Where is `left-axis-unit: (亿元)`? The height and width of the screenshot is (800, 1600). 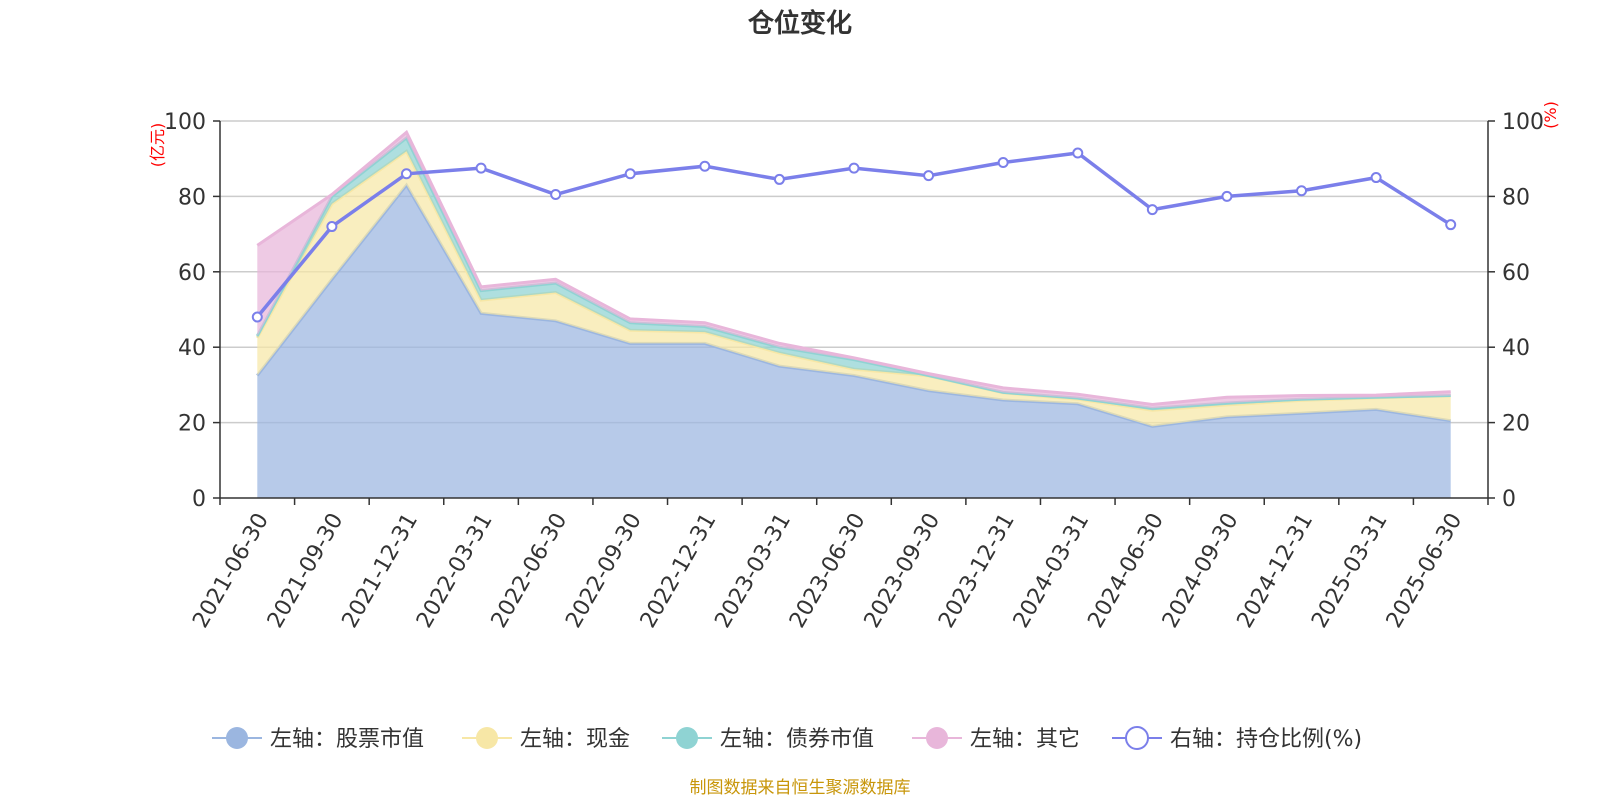
left-axis-unit: (亿元) is located at coordinates (157, 145).